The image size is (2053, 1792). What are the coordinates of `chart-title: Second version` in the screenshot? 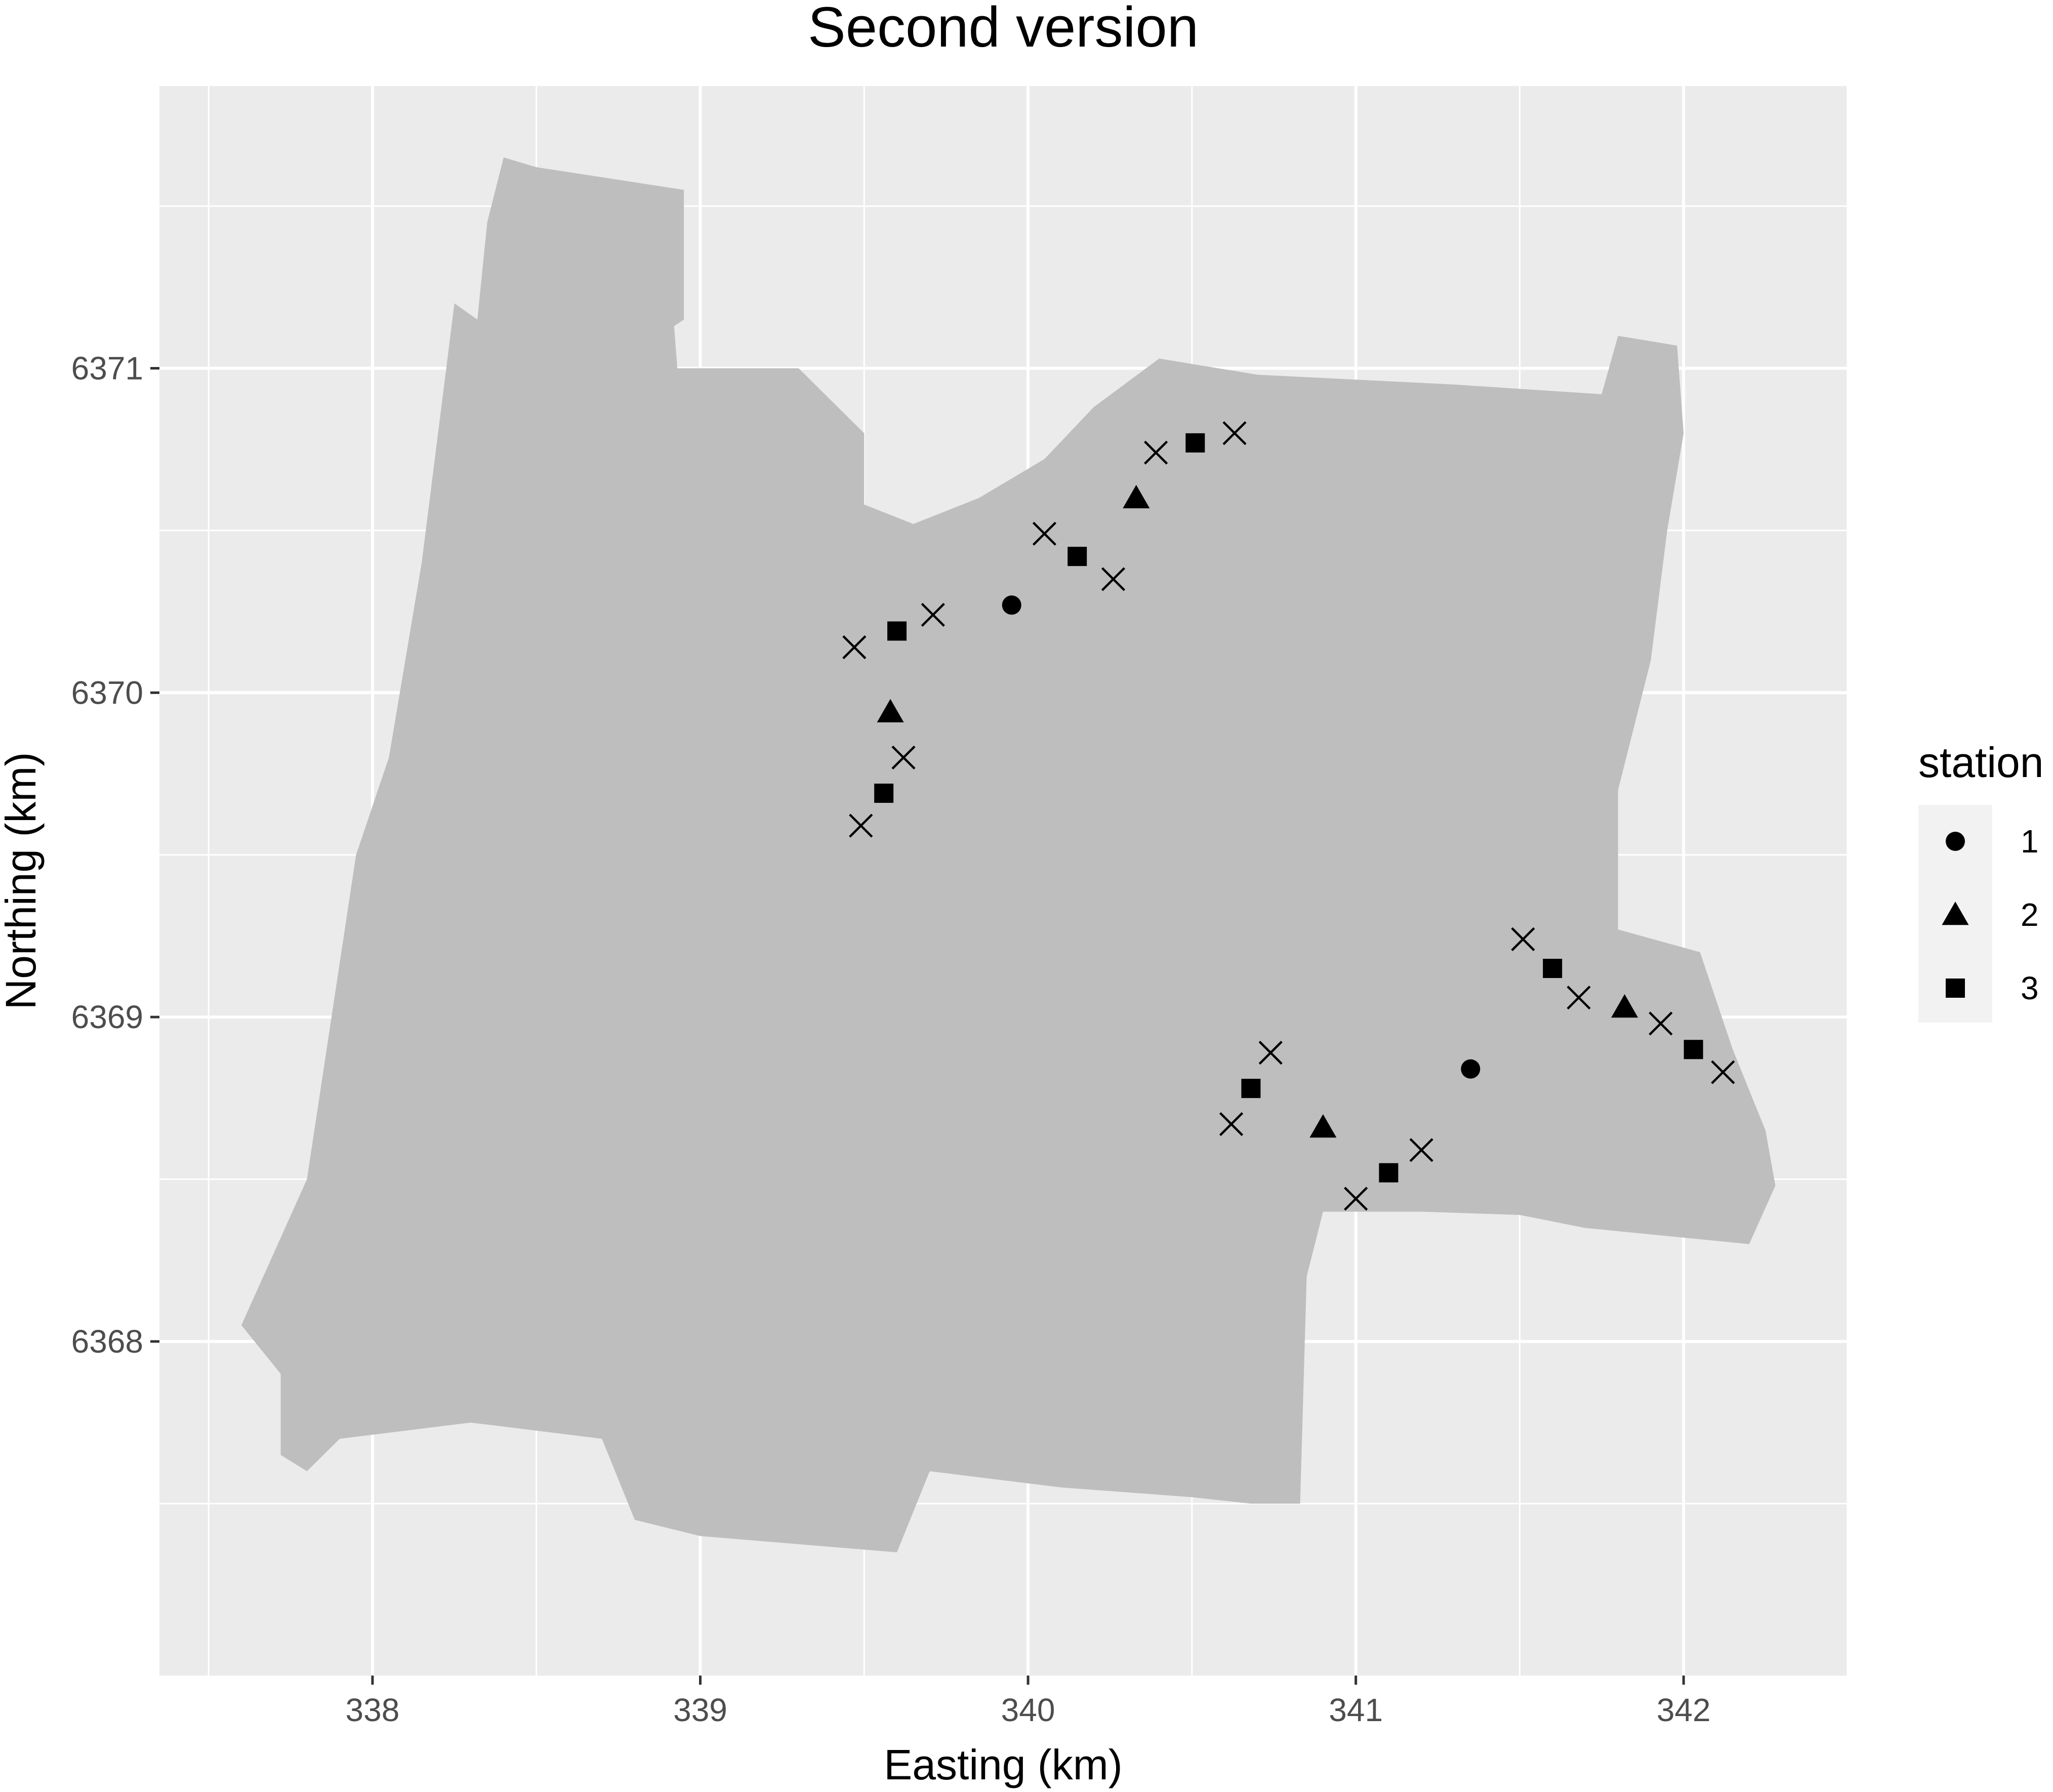 It's located at (1003, 29).